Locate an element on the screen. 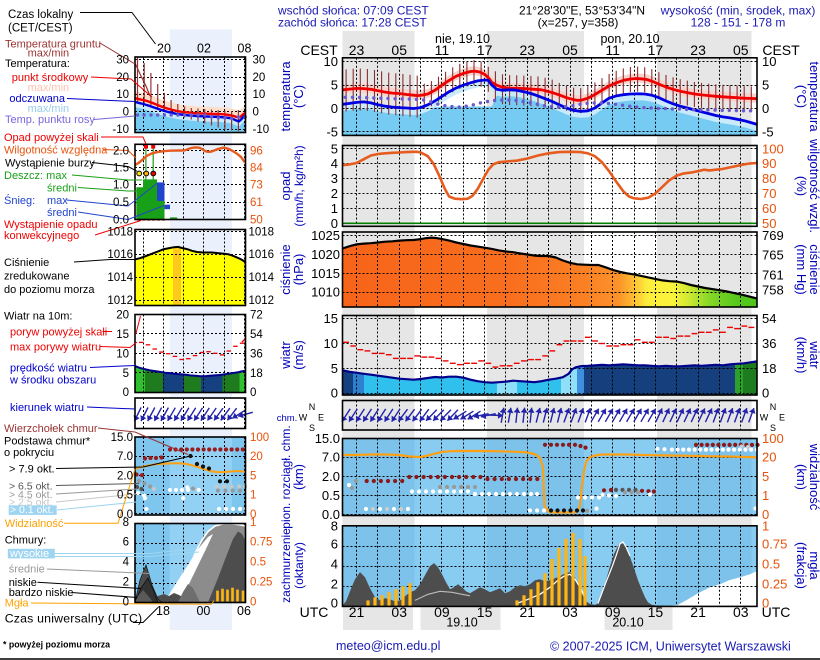 The width and height of the screenshot is (820, 660). svg-text: 0.5 is located at coordinates (258, 563).